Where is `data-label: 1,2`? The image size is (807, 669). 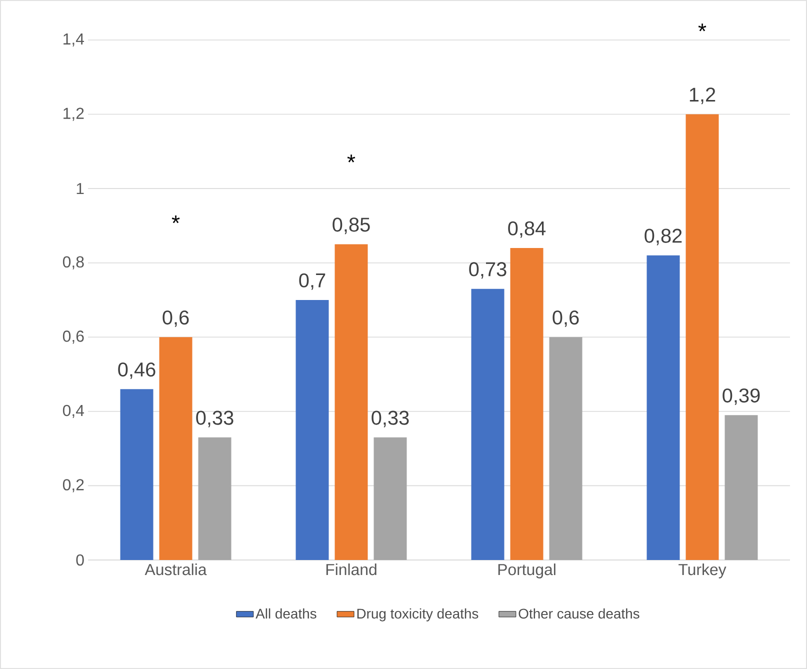 data-label: 1,2 is located at coordinates (703, 96).